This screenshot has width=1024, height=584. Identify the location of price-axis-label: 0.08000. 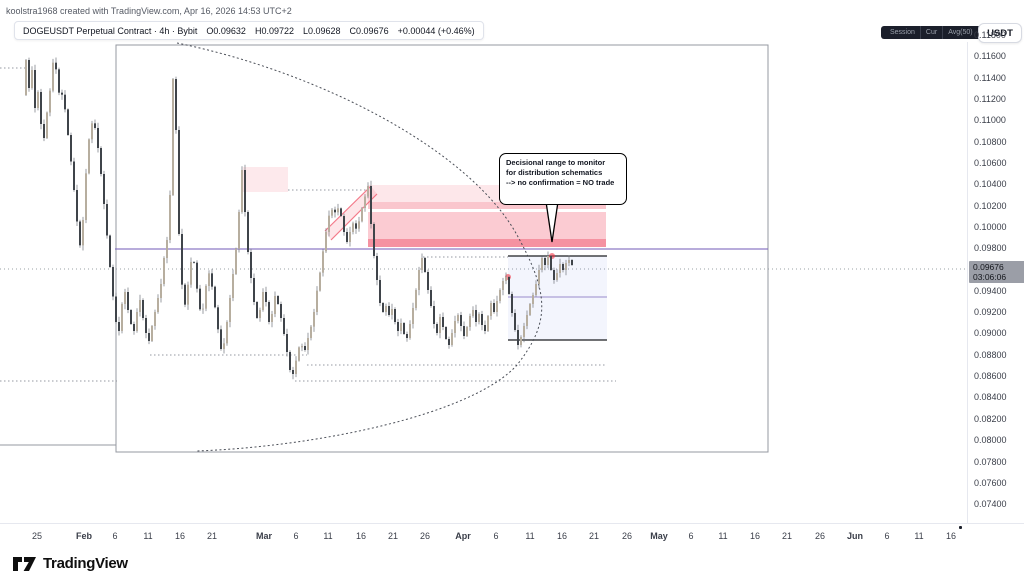
(990, 440).